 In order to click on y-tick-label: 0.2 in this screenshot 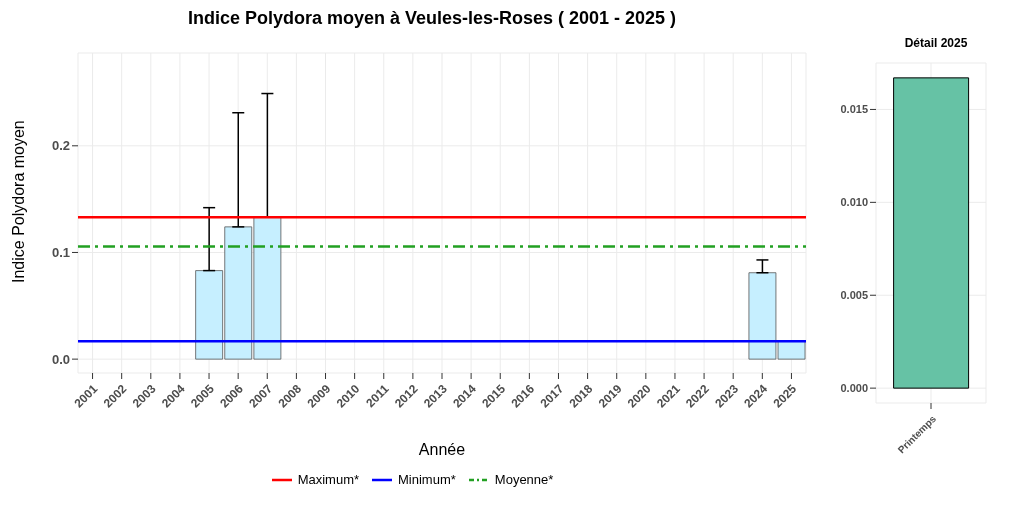, I will do `click(60, 146)`.